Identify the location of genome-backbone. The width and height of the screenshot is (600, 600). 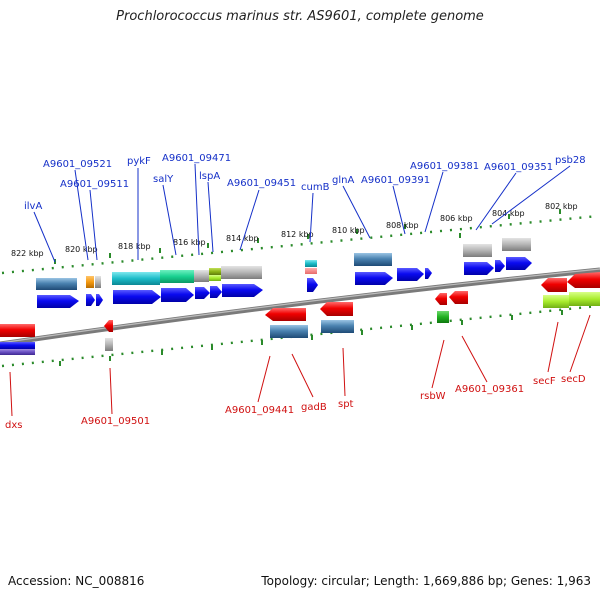
(300, 307).